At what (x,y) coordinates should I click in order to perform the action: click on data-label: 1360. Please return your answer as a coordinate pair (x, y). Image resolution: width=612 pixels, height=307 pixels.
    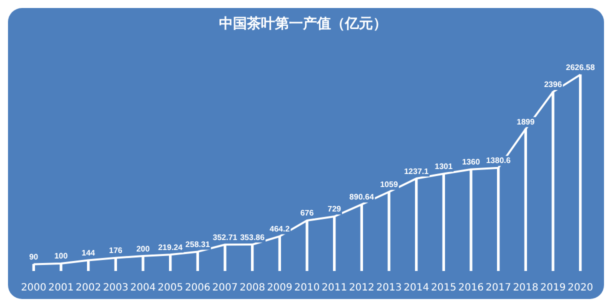
    Looking at the image, I should click on (471, 162).